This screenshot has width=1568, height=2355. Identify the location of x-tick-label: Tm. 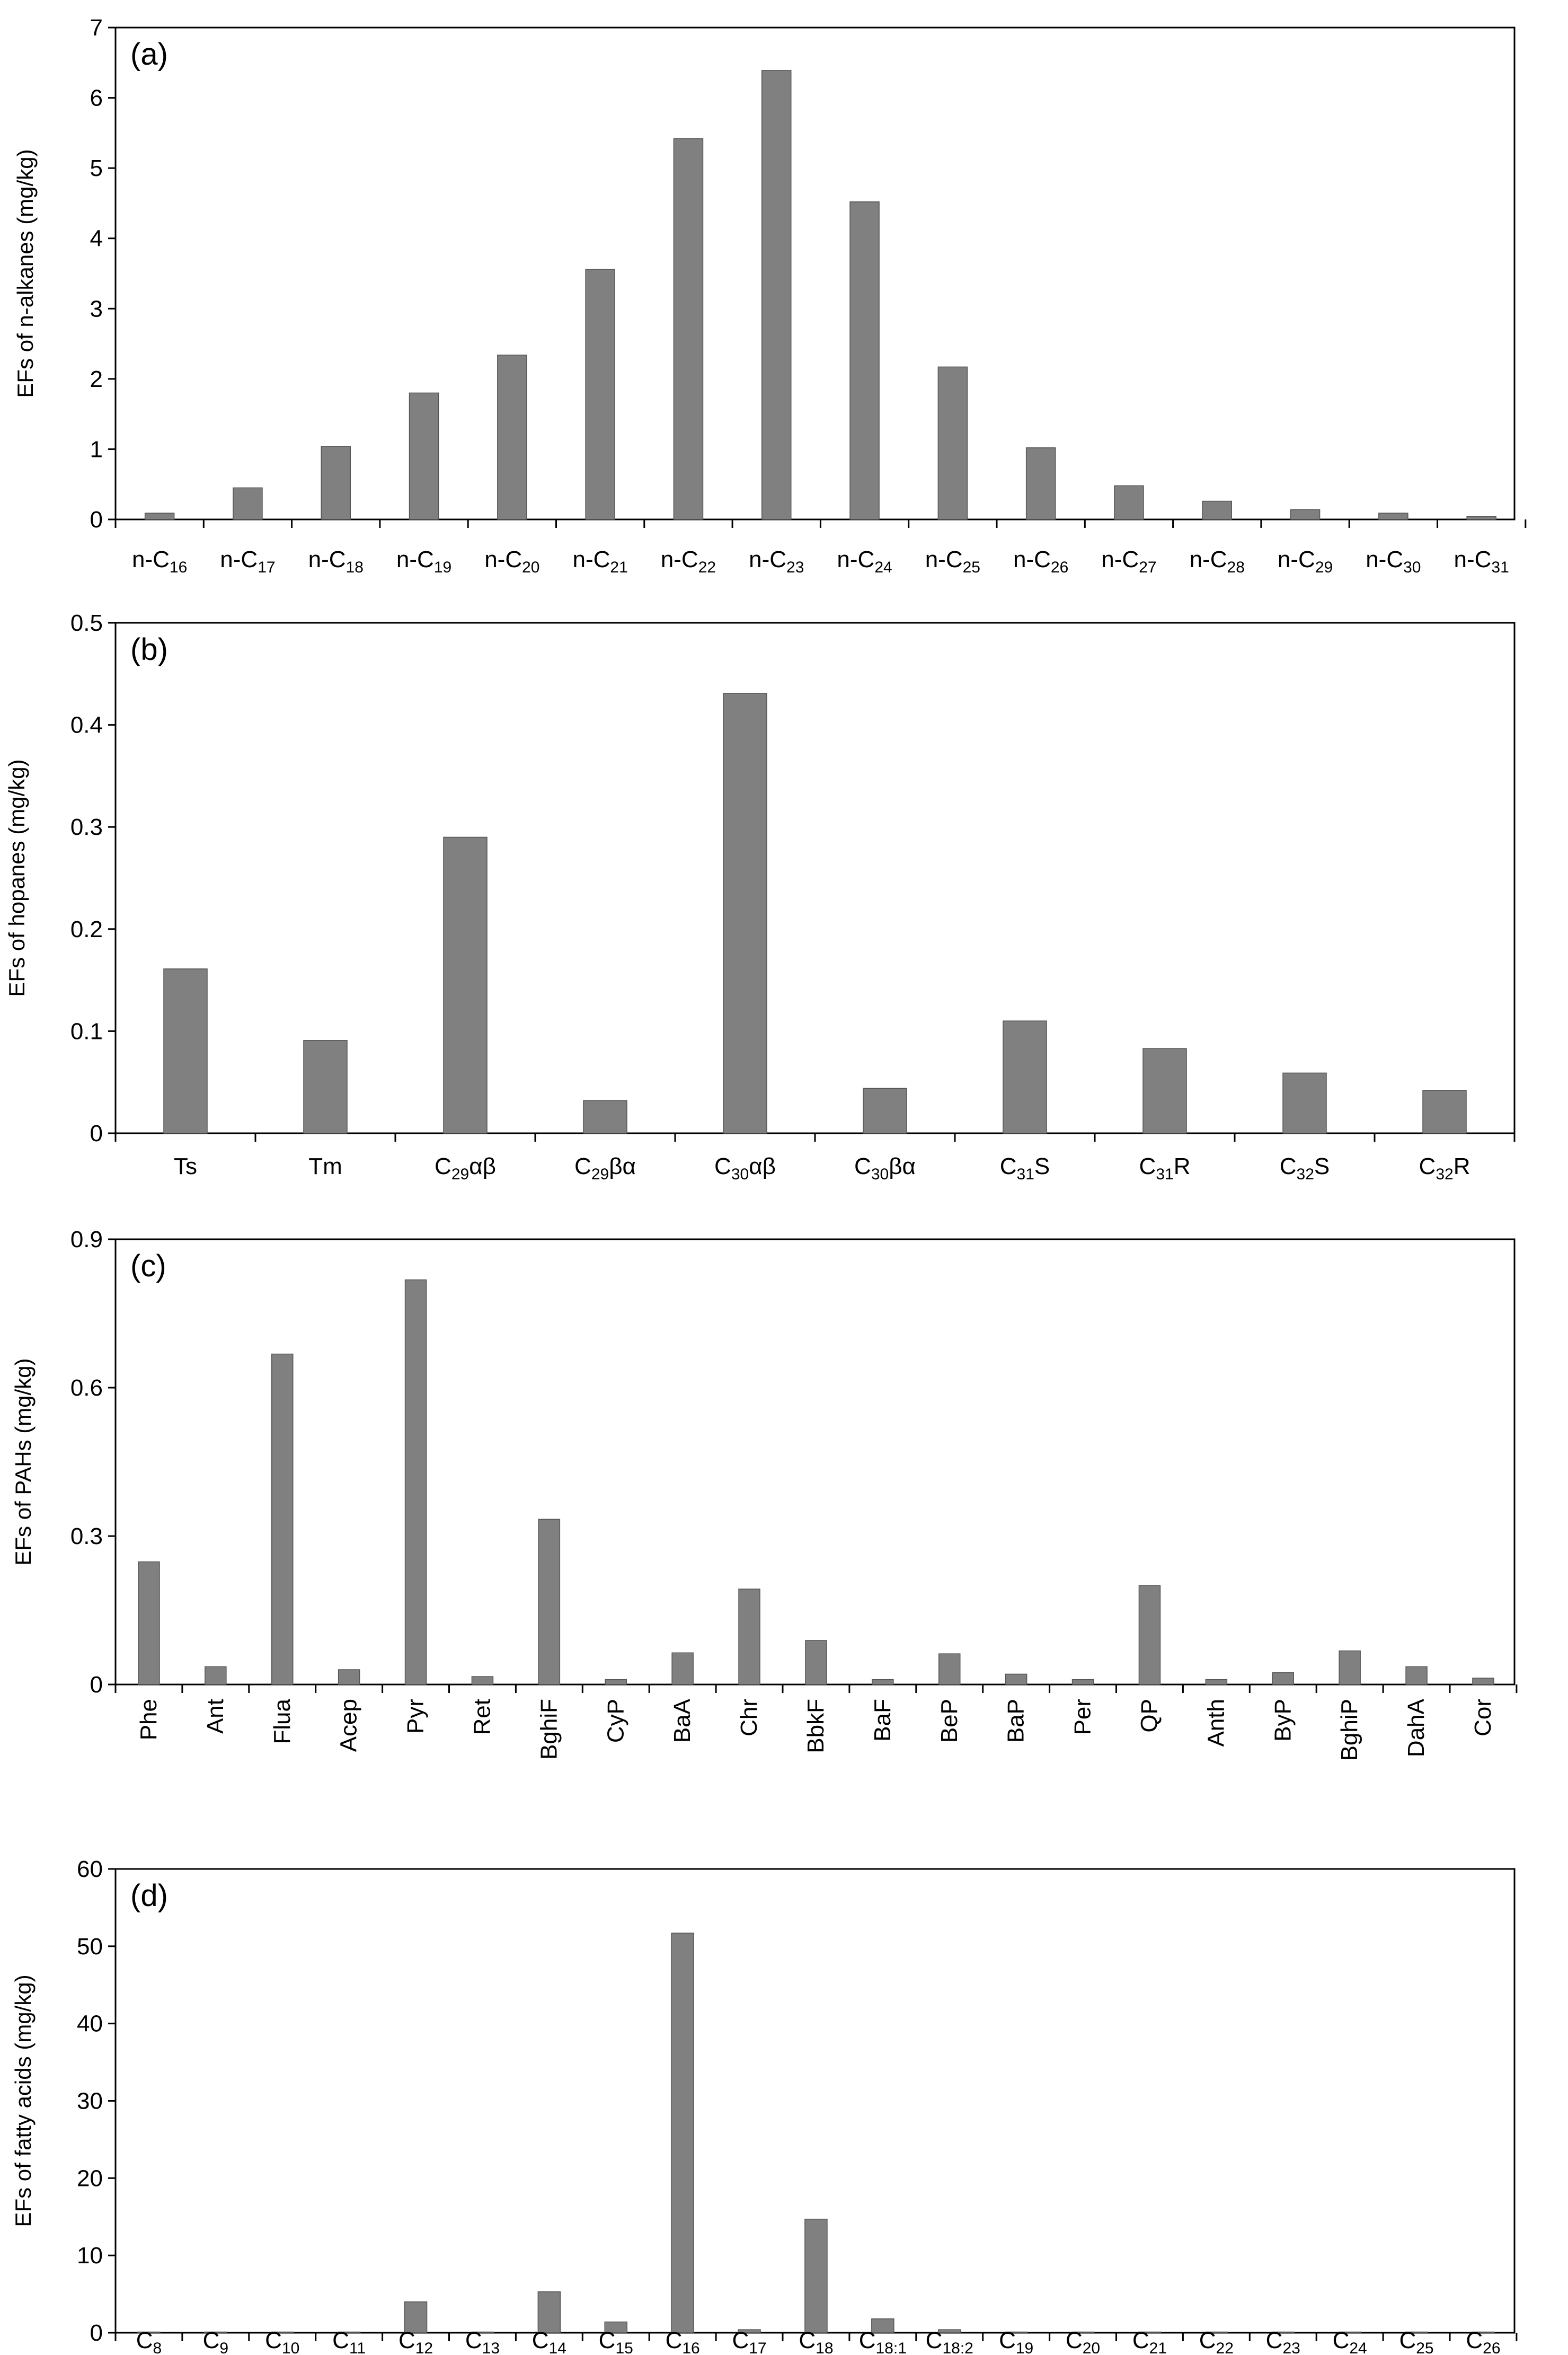
(325, 1166).